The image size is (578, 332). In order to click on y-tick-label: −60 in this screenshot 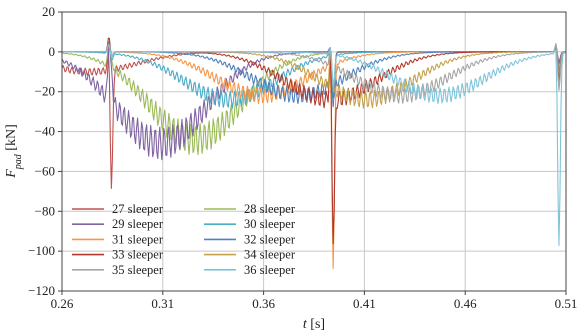, I will do `click(45, 170)`.